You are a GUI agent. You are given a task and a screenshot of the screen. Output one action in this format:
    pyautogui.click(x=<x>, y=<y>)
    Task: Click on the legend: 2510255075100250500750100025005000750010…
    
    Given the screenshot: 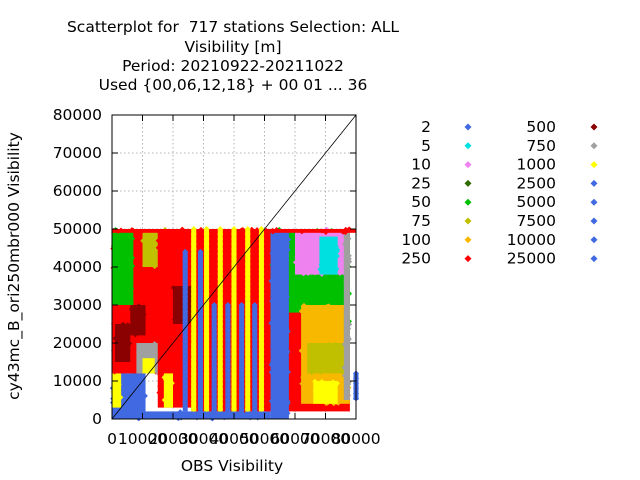 What is the action you would take?
    pyautogui.click(x=499, y=193)
    